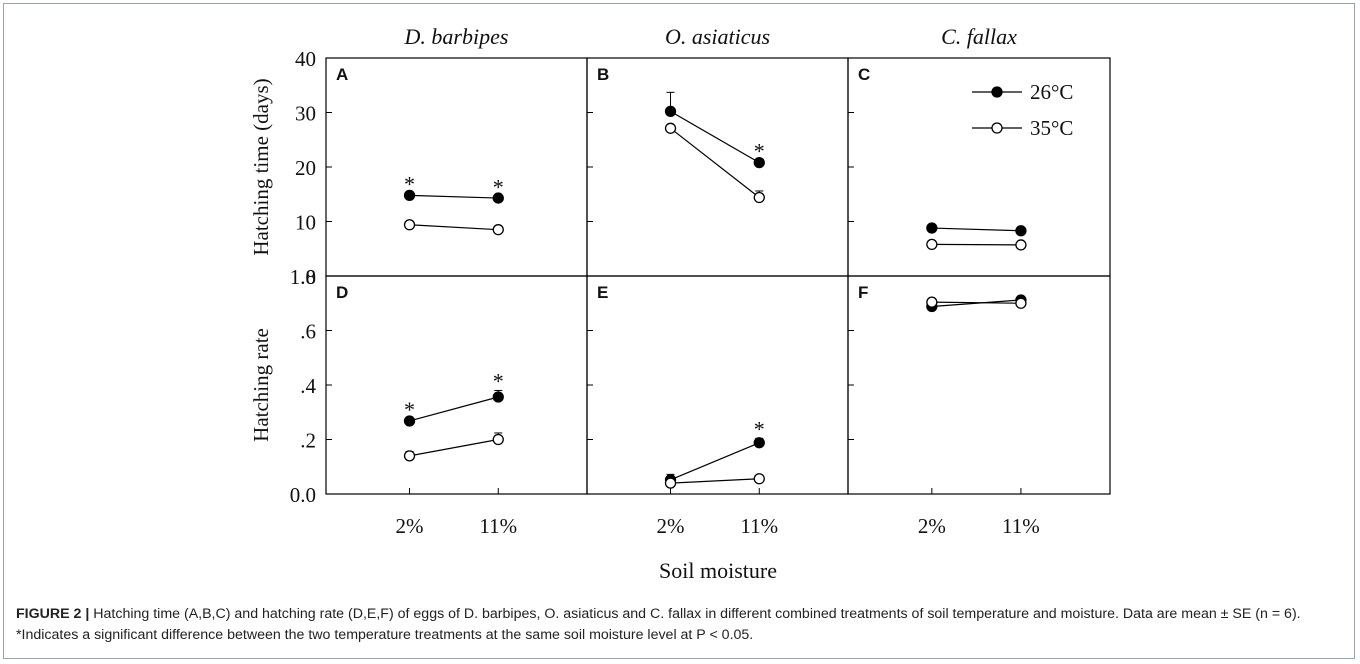 This screenshot has width=1360, height=664. What do you see at coordinates (863, 292) in the screenshot?
I see `panel-letter: F` at bounding box center [863, 292].